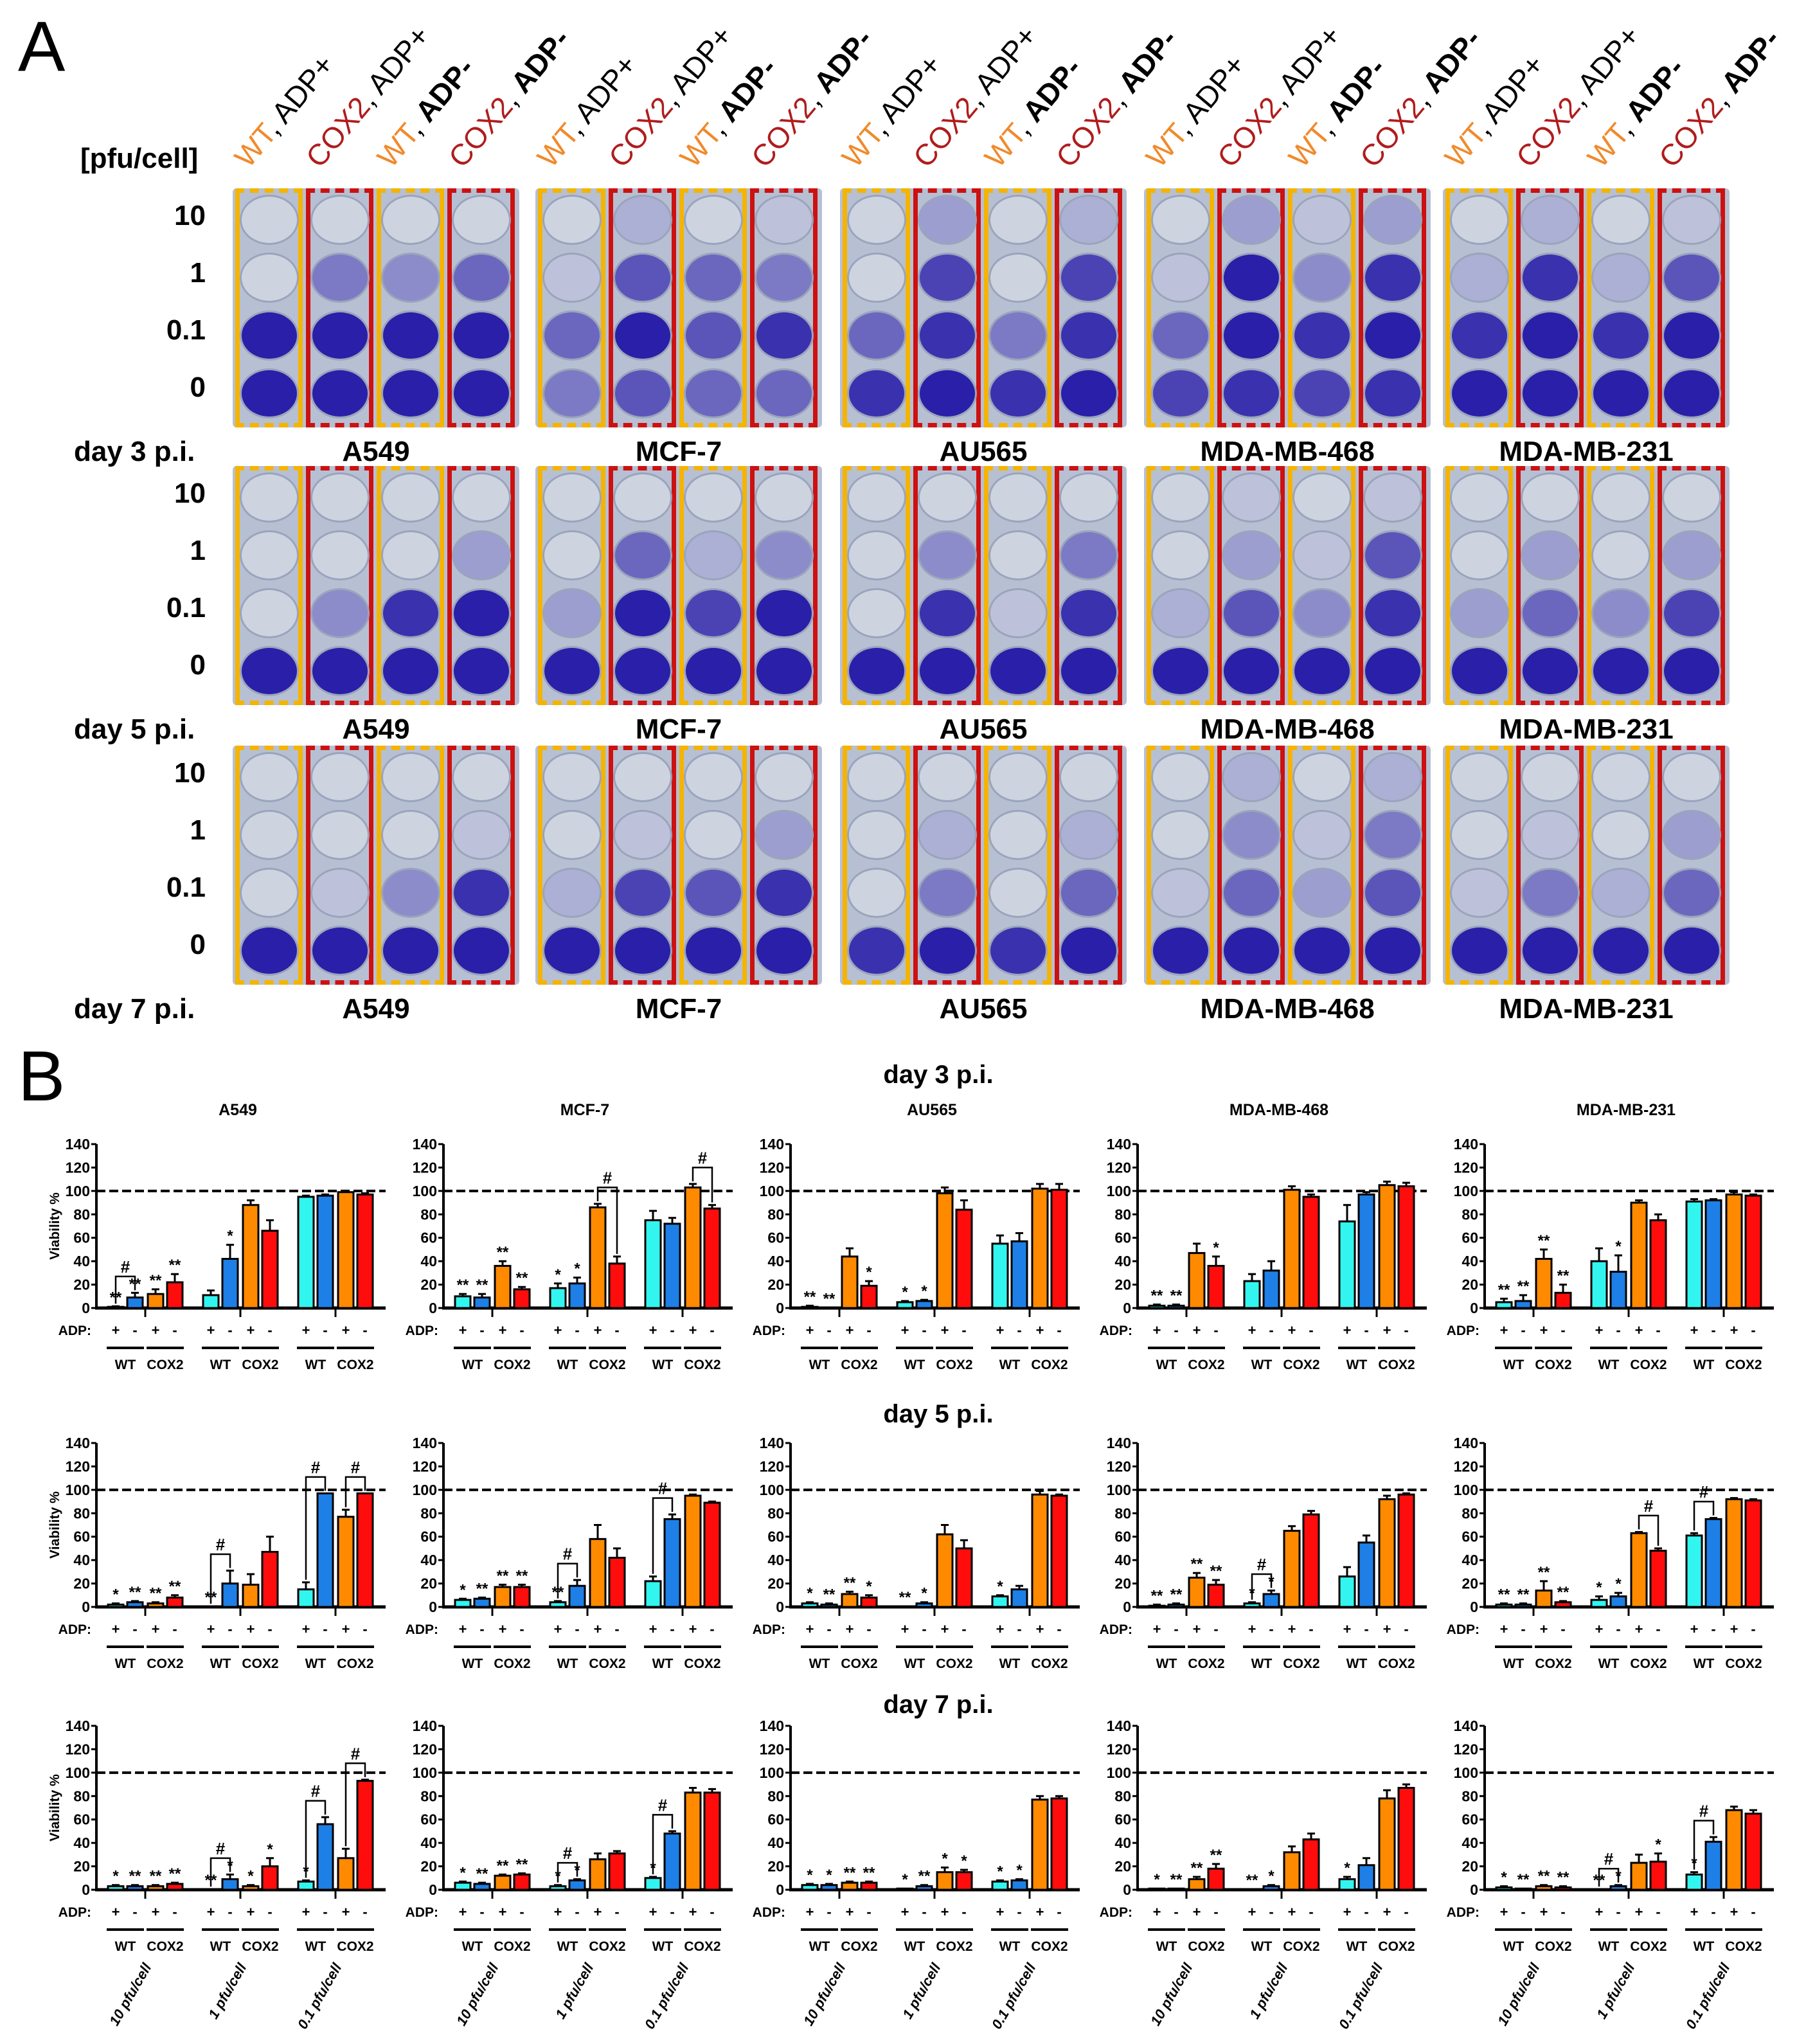 The width and height of the screenshot is (1815, 2044). What do you see at coordinates (1586, 451) in the screenshot?
I see `cell-line-label: MDA-MB-231` at bounding box center [1586, 451].